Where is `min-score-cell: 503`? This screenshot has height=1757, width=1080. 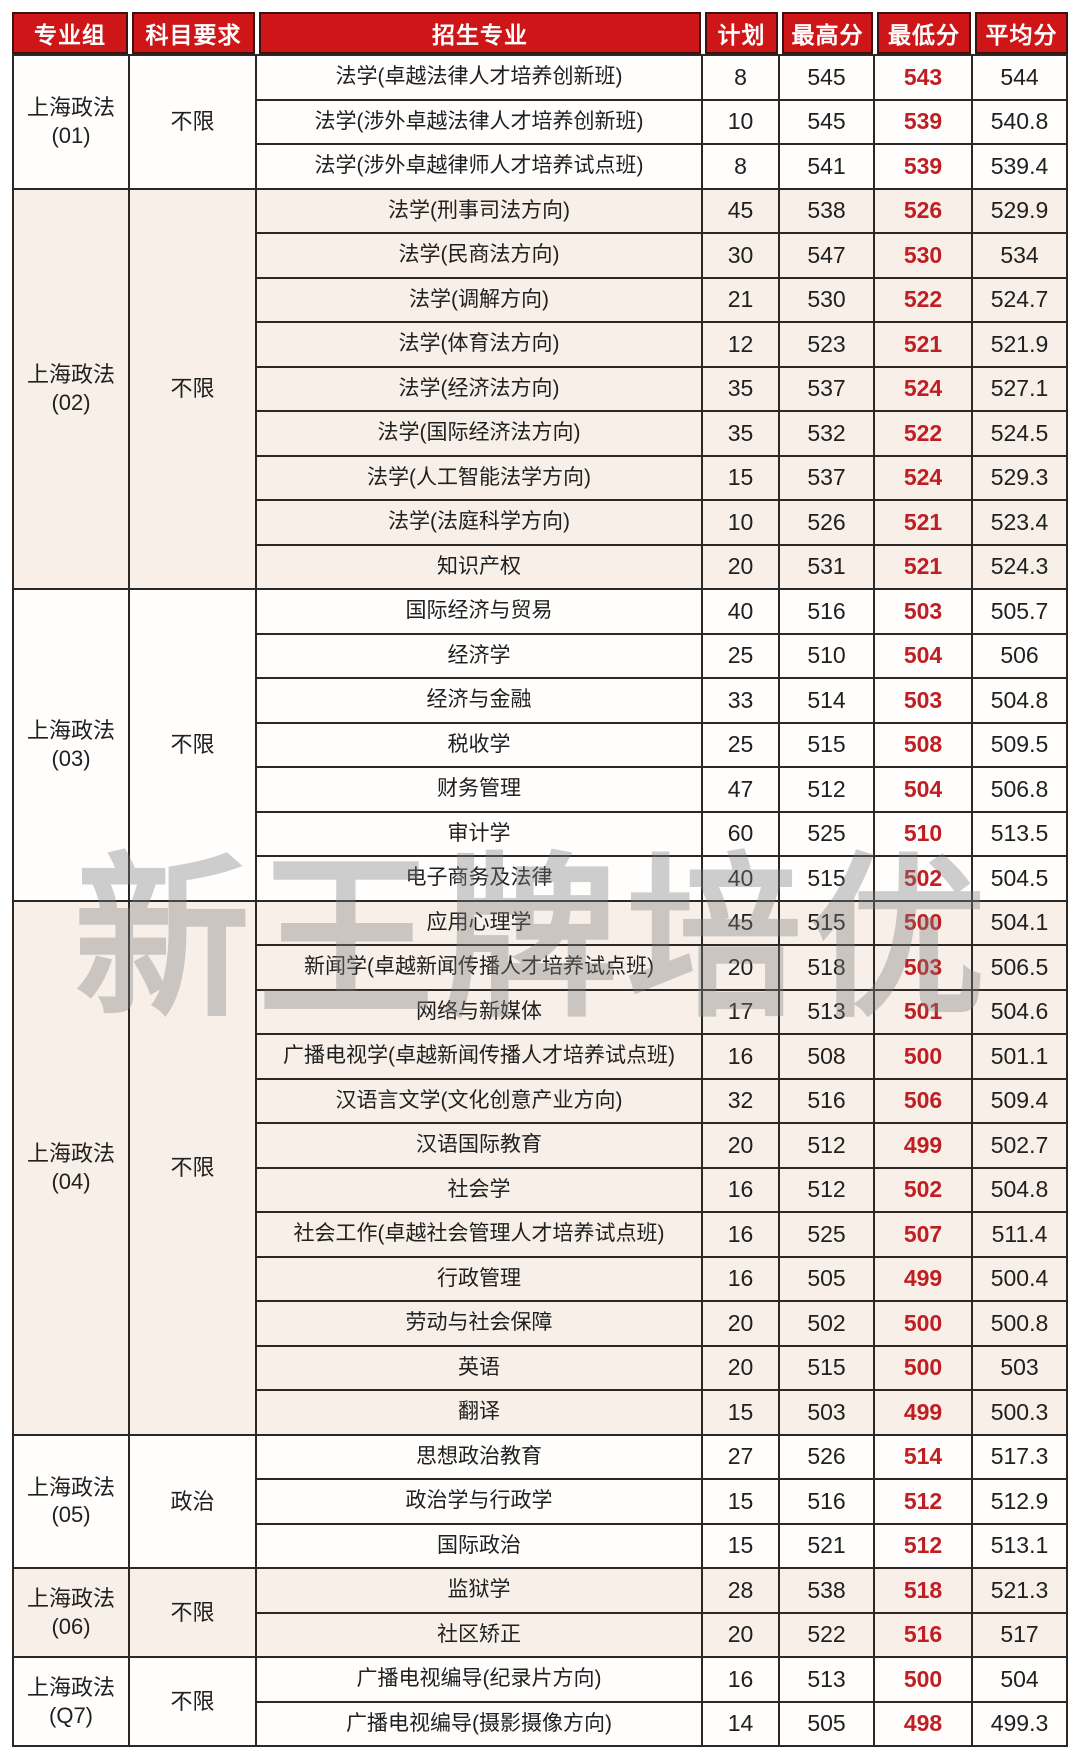 min-score-cell: 503 is located at coordinates (924, 968).